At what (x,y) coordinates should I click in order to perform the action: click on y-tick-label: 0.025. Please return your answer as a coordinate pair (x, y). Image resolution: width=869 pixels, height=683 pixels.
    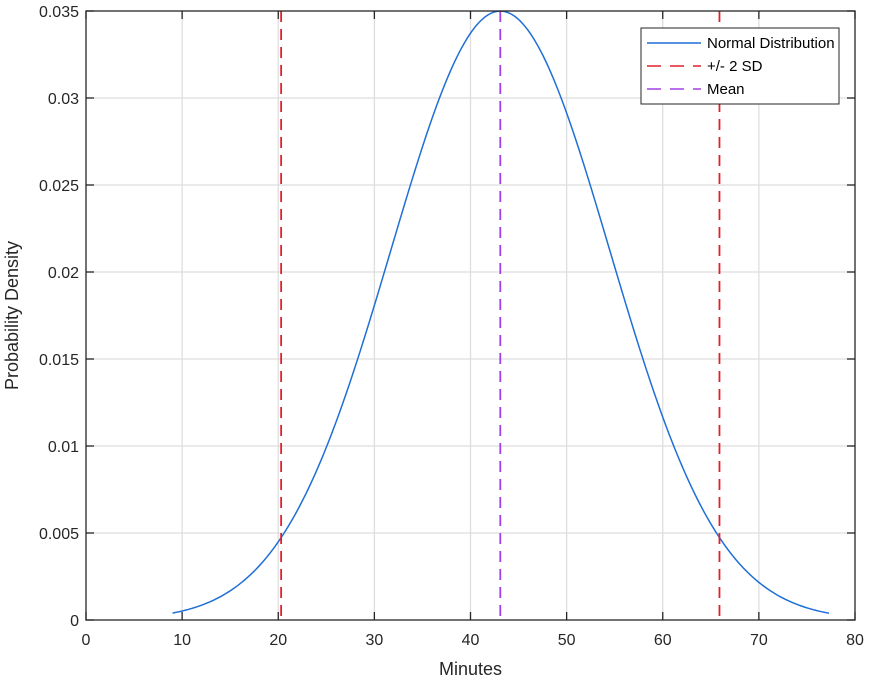
    Looking at the image, I should click on (59, 186).